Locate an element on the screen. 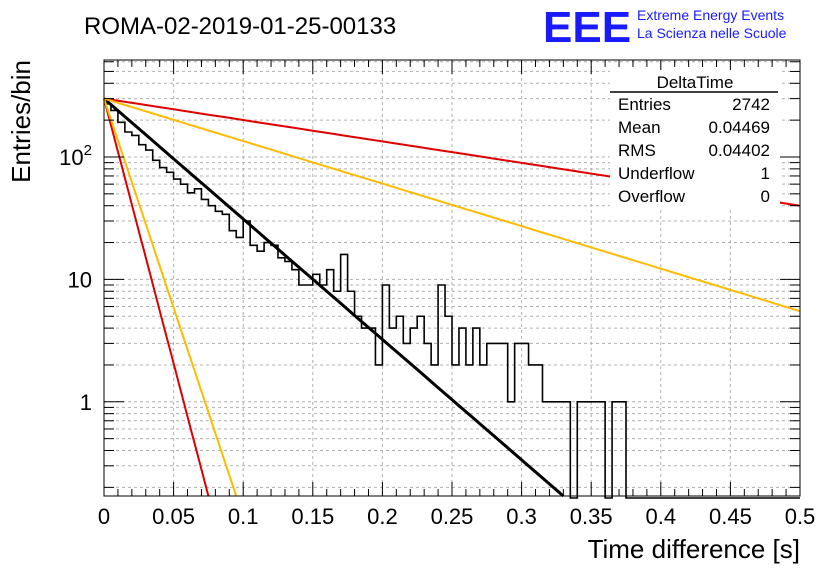 The width and height of the screenshot is (836, 572). x-tick-label: 0.25 is located at coordinates (452, 516).